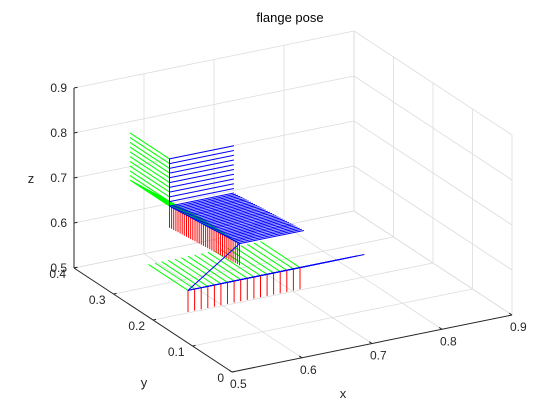 This screenshot has height=420, width=560. Describe the element at coordinates (144, 382) in the screenshot. I see `y-axis-label: y` at that location.